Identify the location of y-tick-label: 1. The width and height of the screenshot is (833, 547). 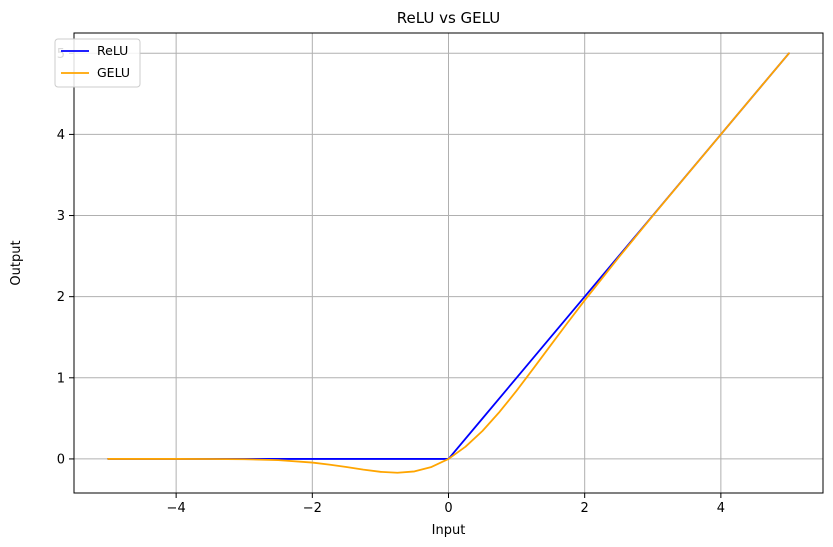
(61, 378).